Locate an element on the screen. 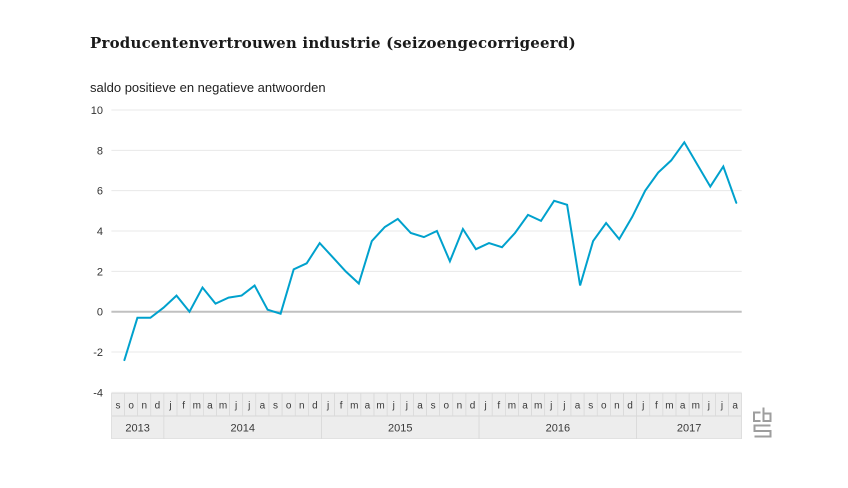 The height and width of the screenshot is (488, 848). year-label: 2014 is located at coordinates (242, 429).